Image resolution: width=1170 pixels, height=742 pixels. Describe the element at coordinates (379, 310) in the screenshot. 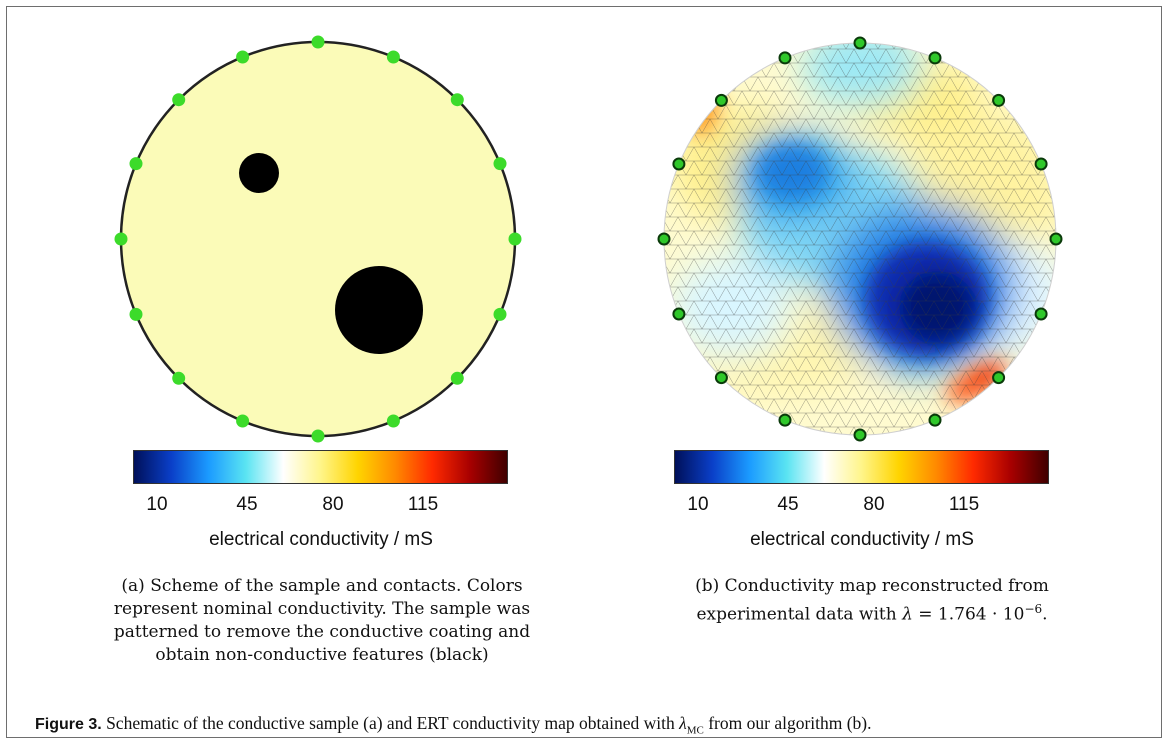

I see `feature-large` at that location.